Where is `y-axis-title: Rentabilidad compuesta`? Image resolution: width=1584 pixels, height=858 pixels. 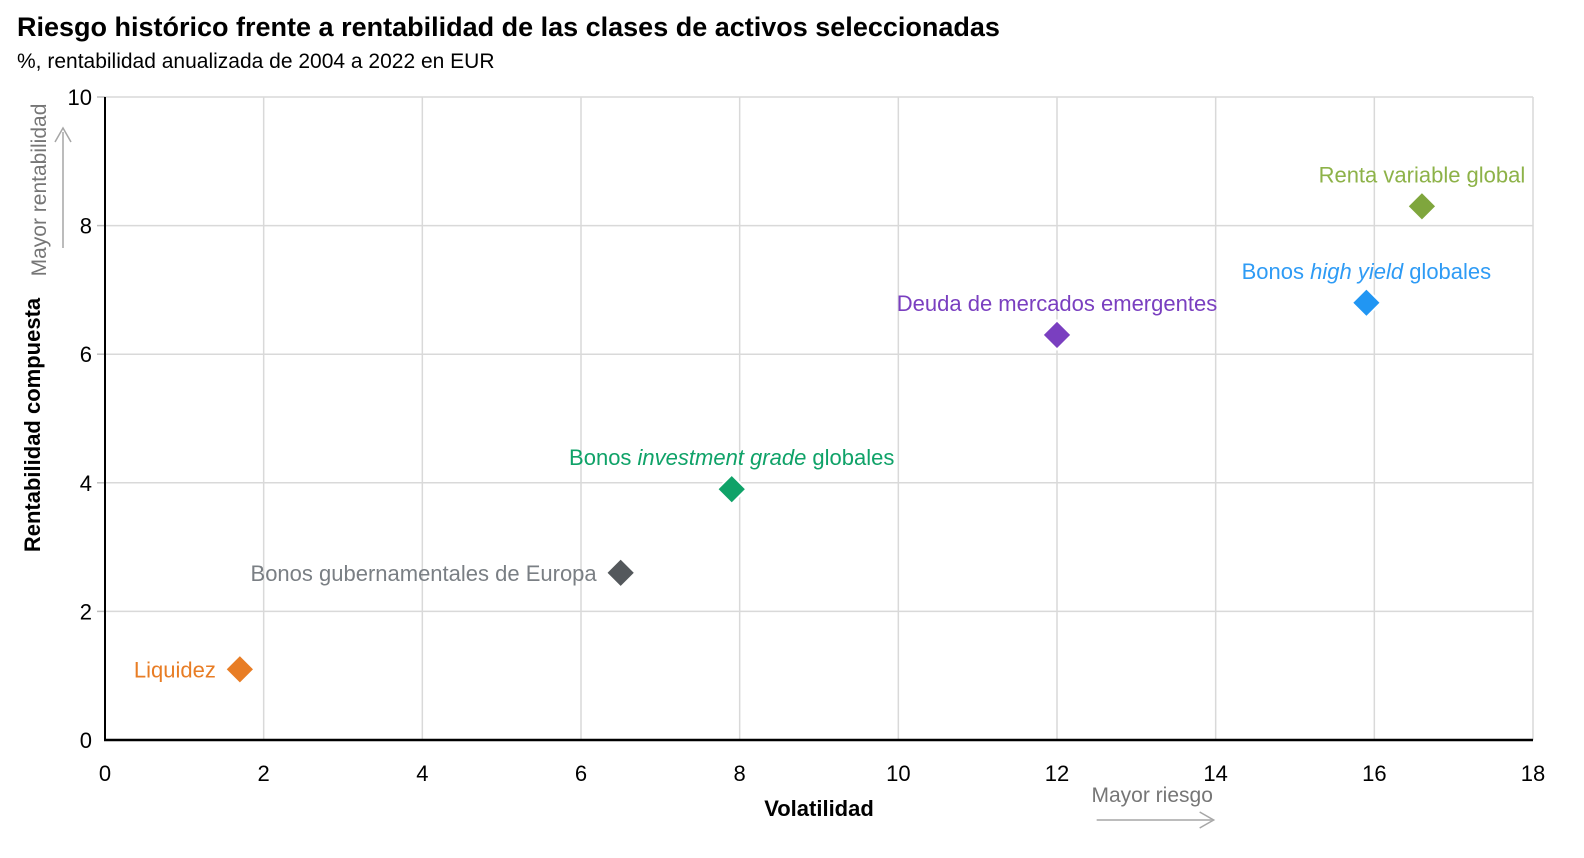
y-axis-title: Rentabilidad compuesta is located at coordinates (32, 424).